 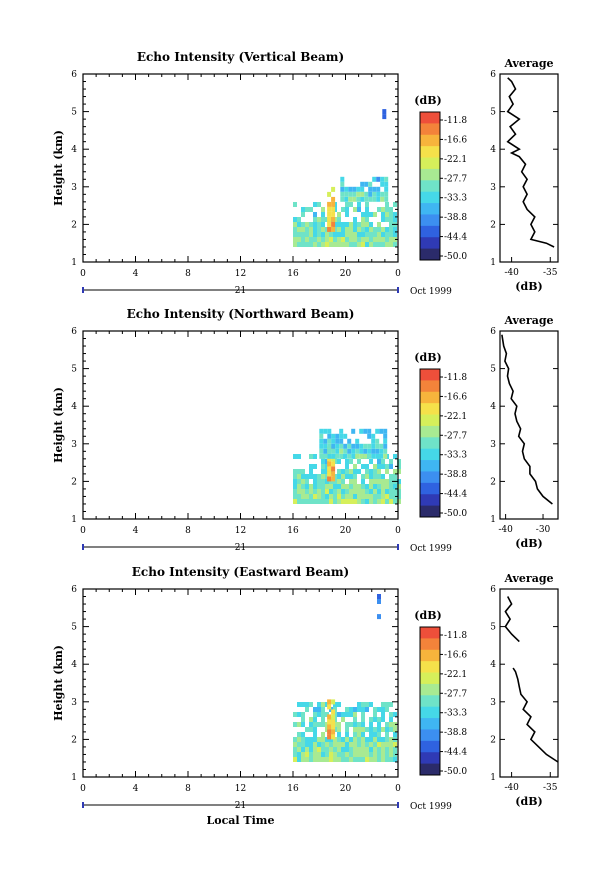 What do you see at coordinates (550, 273) in the screenshot?
I see `average-x-tick-label: -35` at bounding box center [550, 273].